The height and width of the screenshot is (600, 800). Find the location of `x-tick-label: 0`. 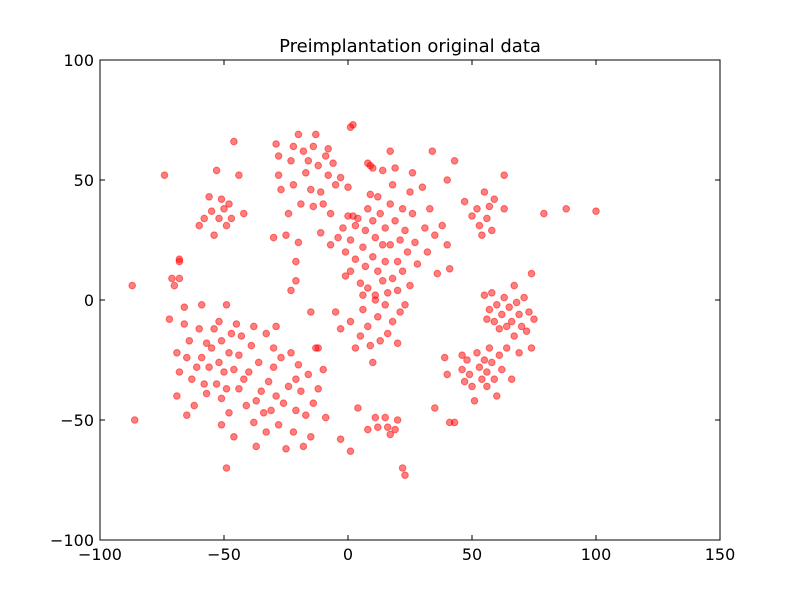

x-tick-label: 0 is located at coordinates (348, 554).